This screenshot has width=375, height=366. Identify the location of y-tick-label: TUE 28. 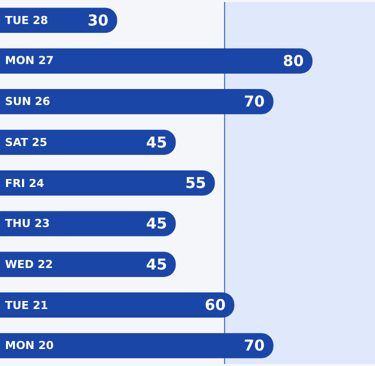
(26, 20).